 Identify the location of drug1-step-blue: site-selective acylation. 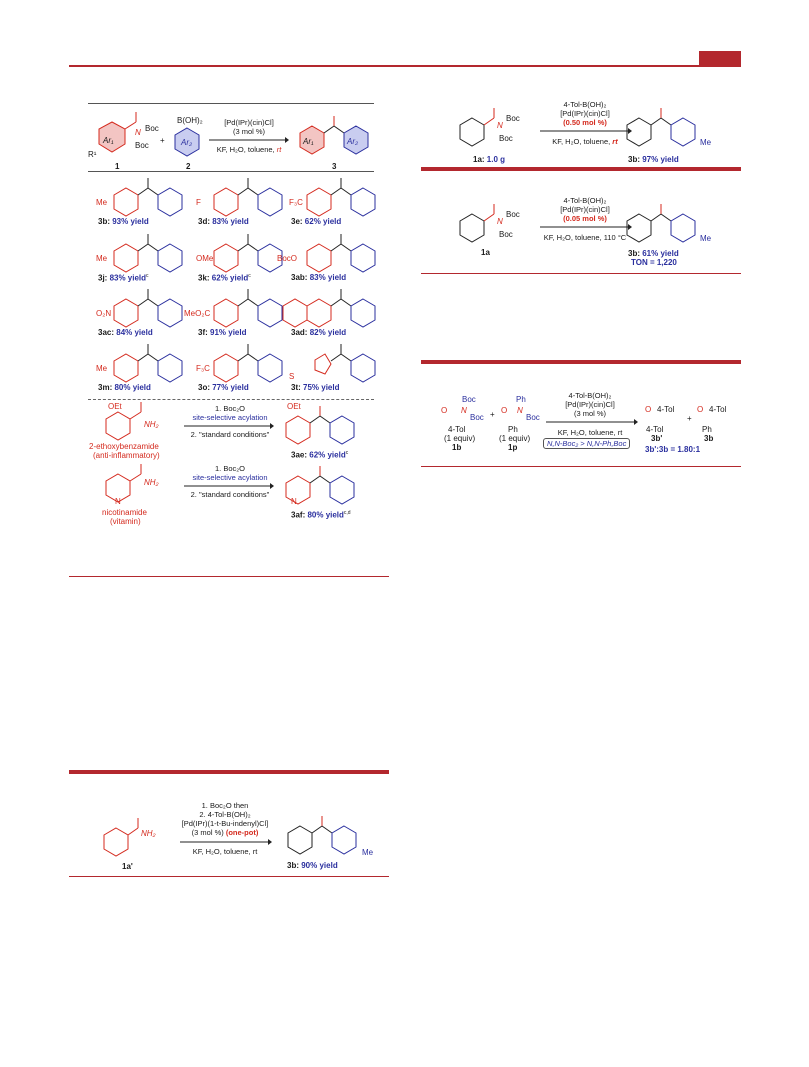
(230, 417).